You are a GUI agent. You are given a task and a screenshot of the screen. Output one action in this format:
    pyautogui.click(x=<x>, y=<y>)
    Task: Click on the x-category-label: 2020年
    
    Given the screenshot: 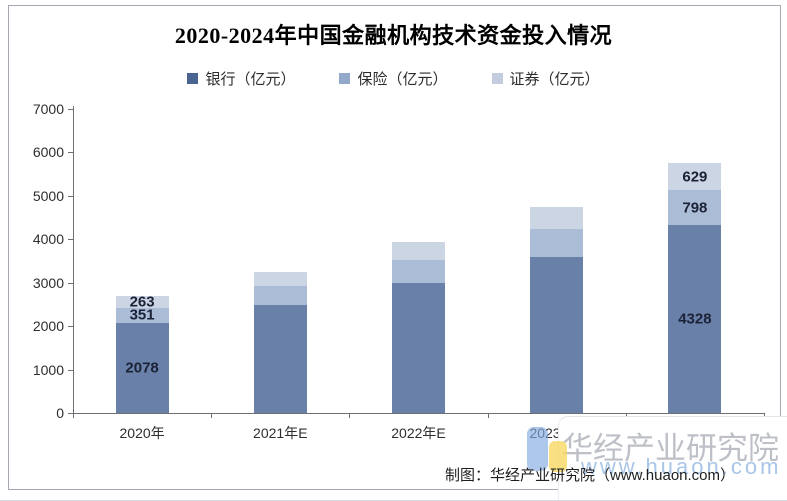 What is the action you would take?
    pyautogui.click(x=142, y=433)
    